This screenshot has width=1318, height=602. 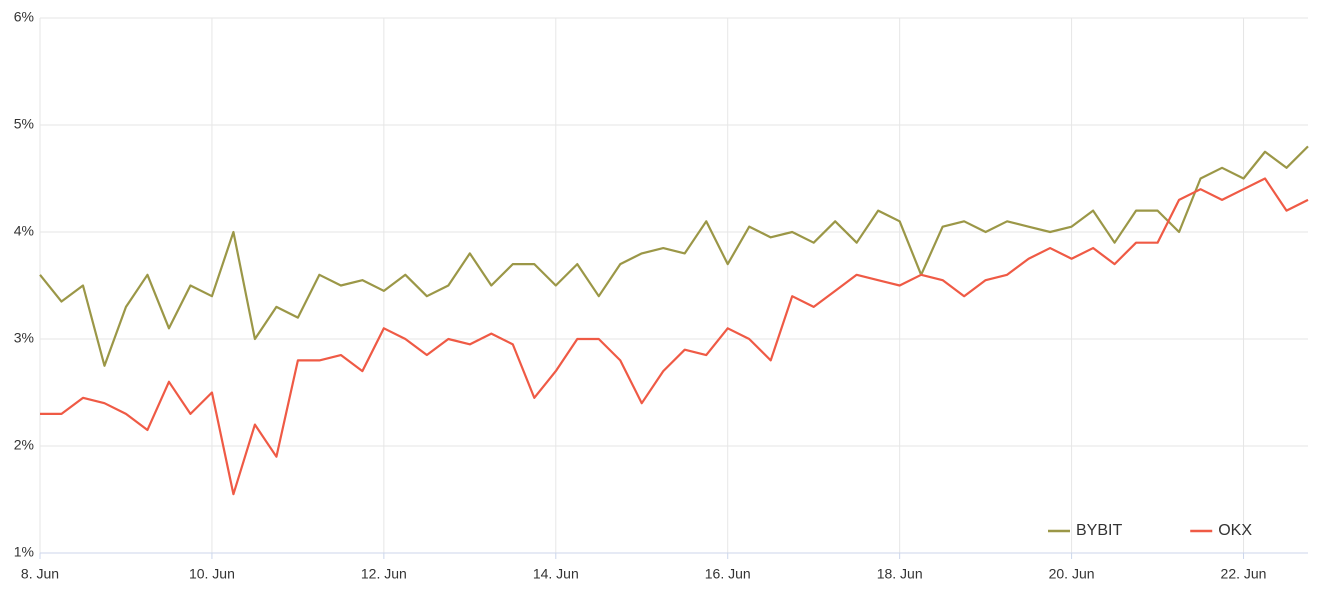 What do you see at coordinates (24, 17) in the screenshot?
I see `y-tick-label: 6%` at bounding box center [24, 17].